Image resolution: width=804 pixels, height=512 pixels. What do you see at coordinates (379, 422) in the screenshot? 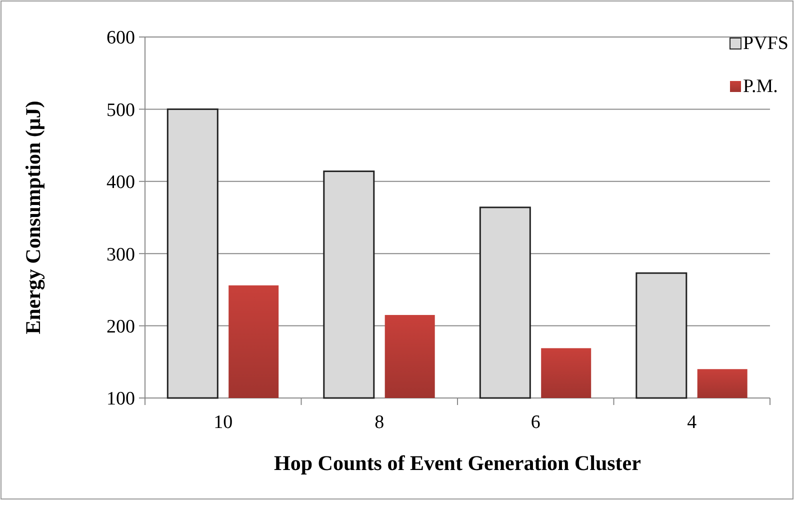
I see `x-tick-label: 8` at bounding box center [379, 422].